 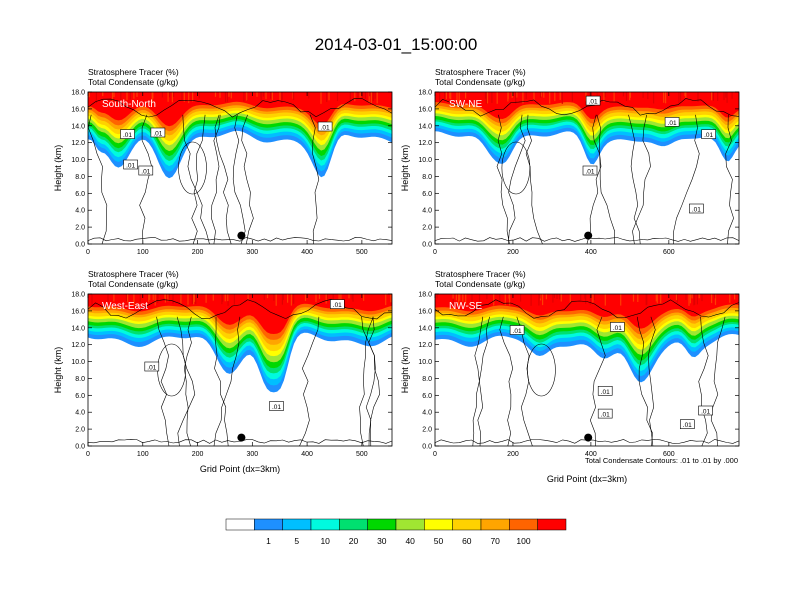 What do you see at coordinates (125, 306) in the screenshot?
I see `panel-label: West-East` at bounding box center [125, 306].